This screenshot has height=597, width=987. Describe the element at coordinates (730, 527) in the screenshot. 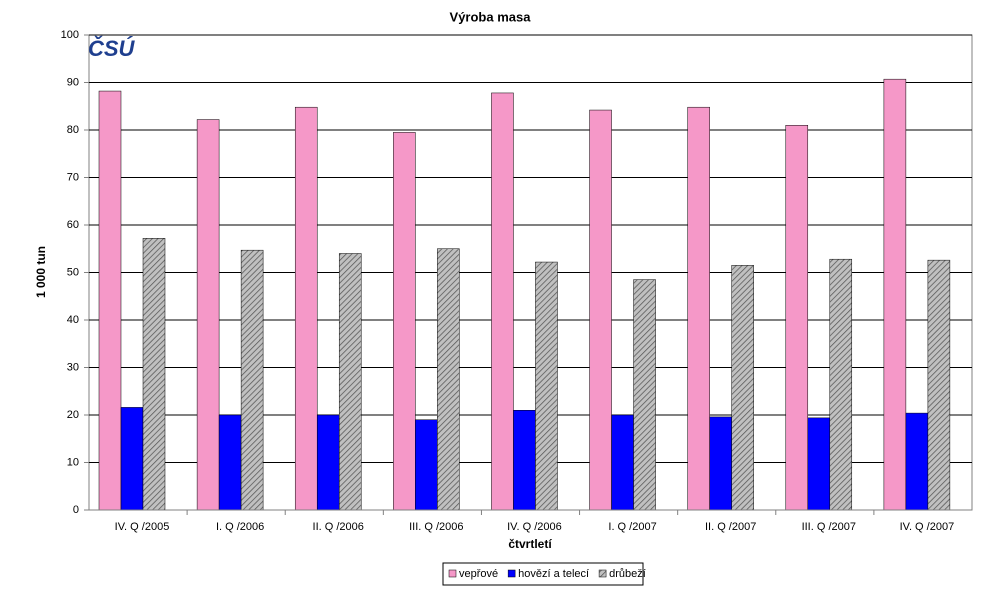

I see `x-tick-label: II. Q /2007` at that location.